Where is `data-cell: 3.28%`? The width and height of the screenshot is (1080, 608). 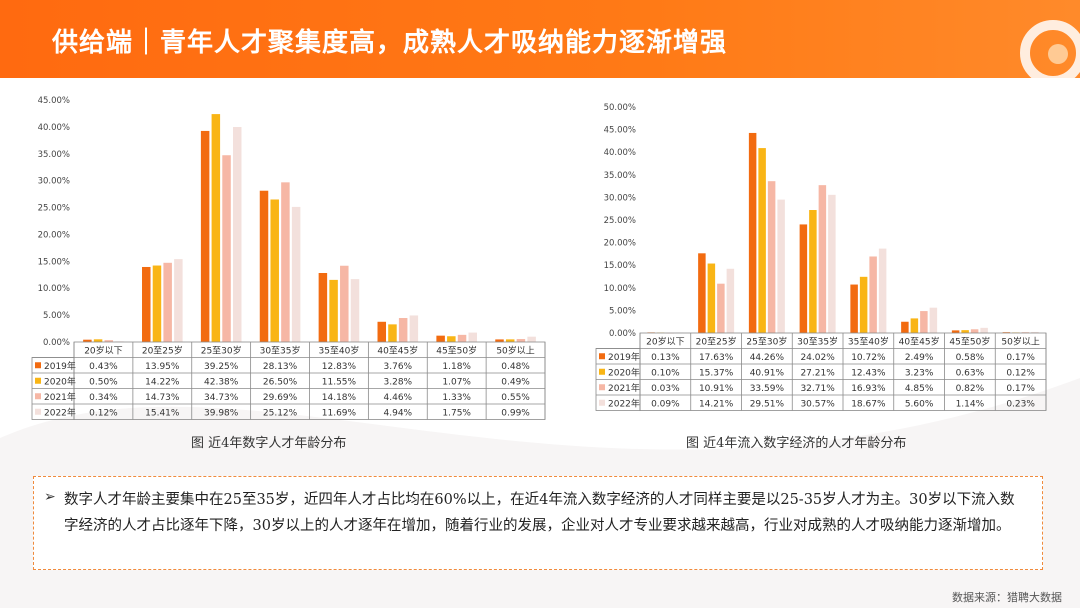 data-cell: 3.28% is located at coordinates (398, 383).